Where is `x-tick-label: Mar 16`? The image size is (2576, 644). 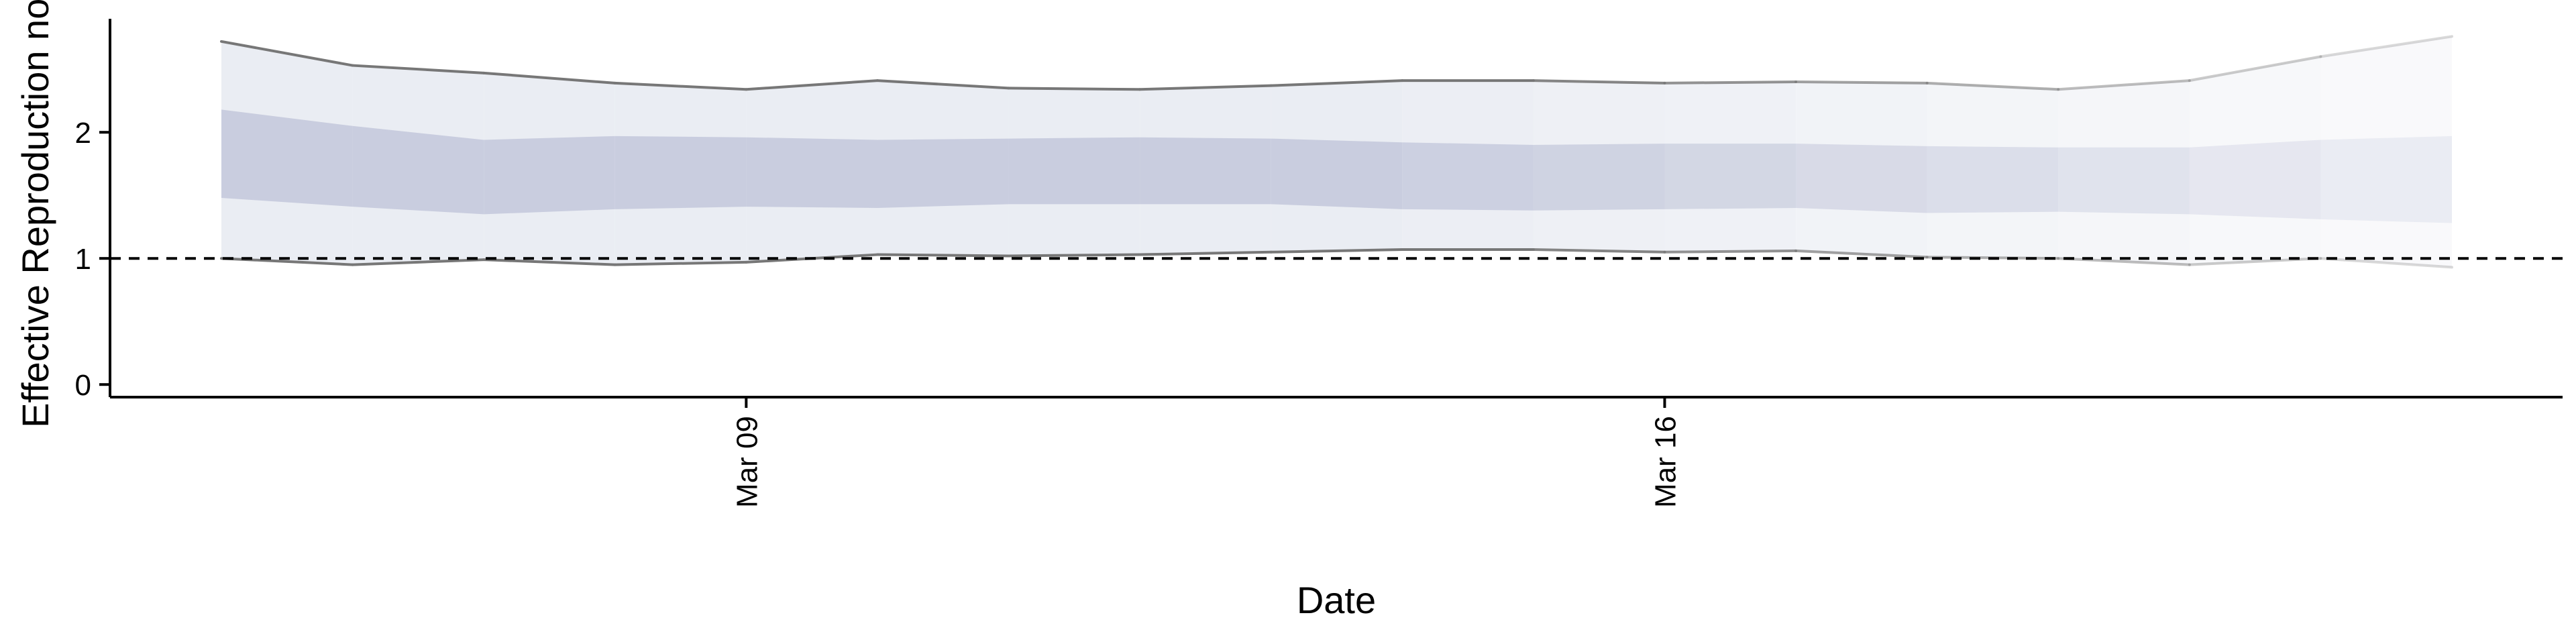 x-tick-label: Mar 16 is located at coordinates (1665, 462).